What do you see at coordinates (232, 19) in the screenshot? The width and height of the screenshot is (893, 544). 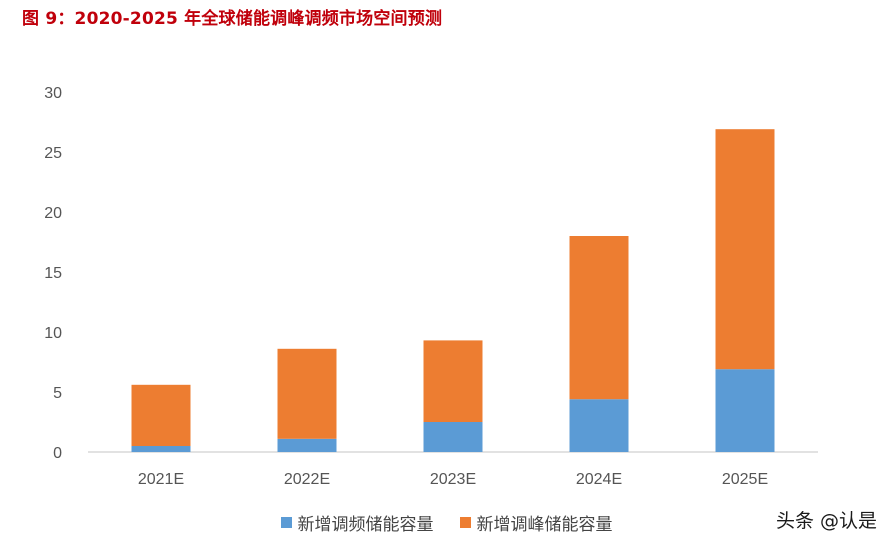 I see `chart-title: 图 9：2020-2025 年全球储能调峰调频市场空间预测` at bounding box center [232, 19].